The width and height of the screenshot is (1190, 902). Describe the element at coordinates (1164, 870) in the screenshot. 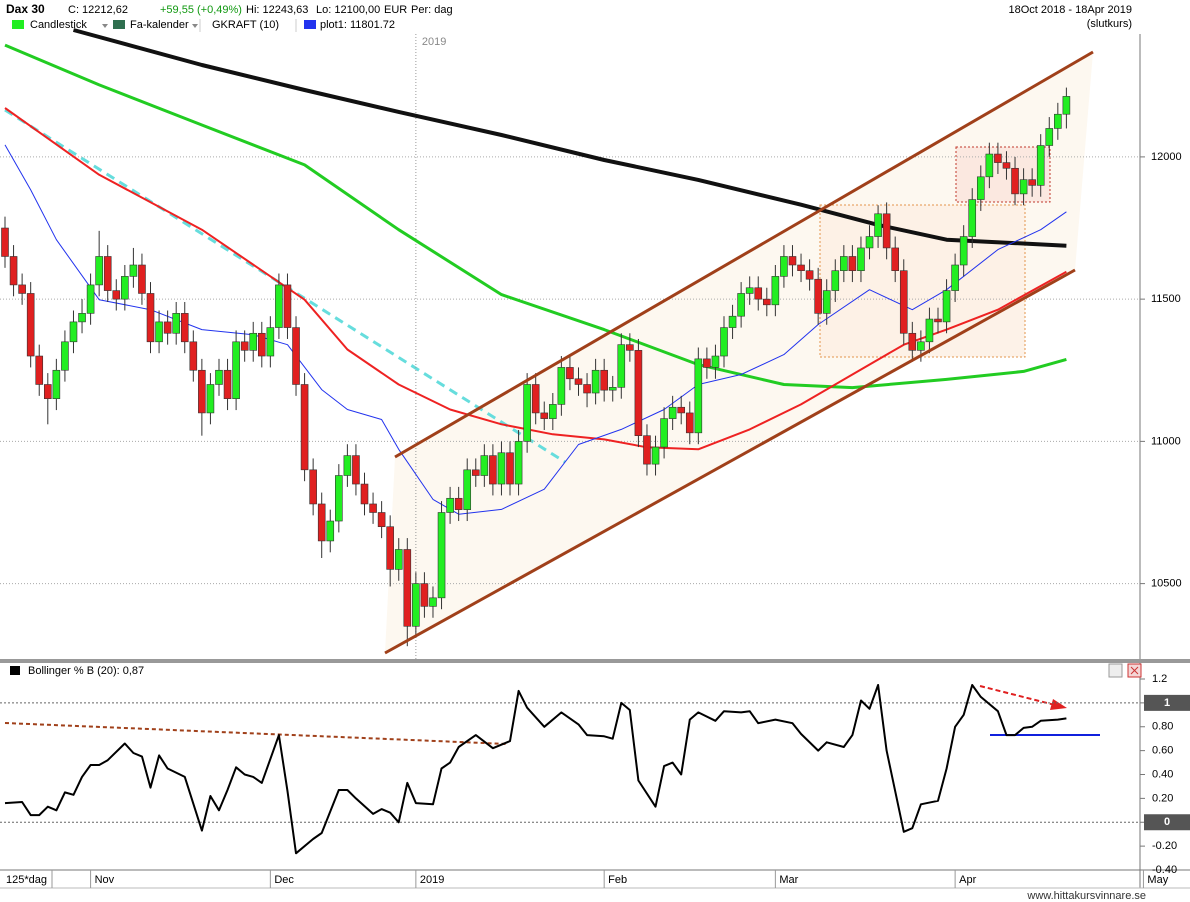

I see `y-tick-label: -0.40` at that location.